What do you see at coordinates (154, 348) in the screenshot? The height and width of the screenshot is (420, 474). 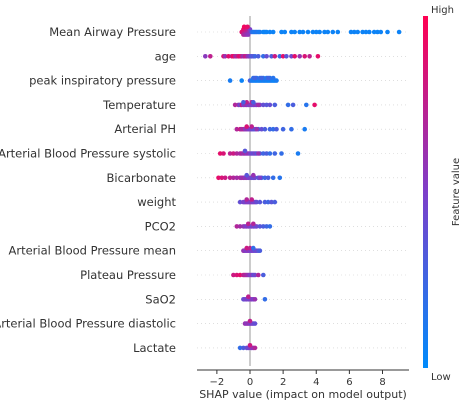 I see `feature-label: Lactate` at bounding box center [154, 348].